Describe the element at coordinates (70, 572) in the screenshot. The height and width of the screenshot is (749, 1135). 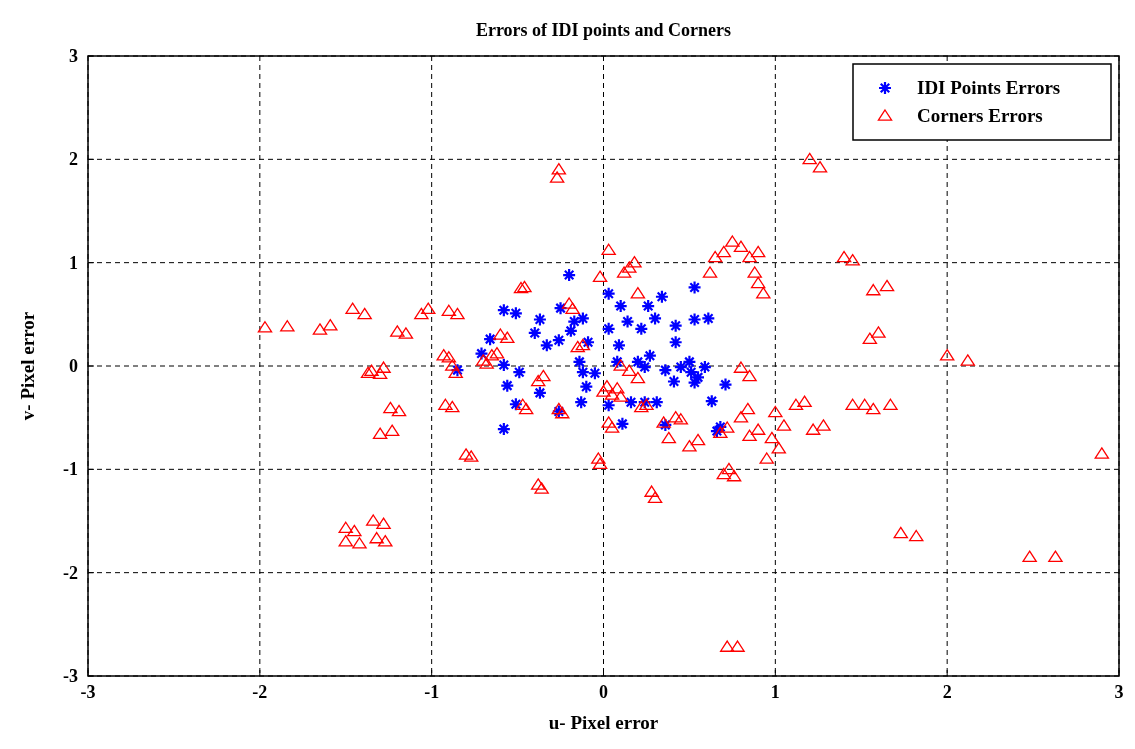
I see `y-tick-label: -2` at that location.